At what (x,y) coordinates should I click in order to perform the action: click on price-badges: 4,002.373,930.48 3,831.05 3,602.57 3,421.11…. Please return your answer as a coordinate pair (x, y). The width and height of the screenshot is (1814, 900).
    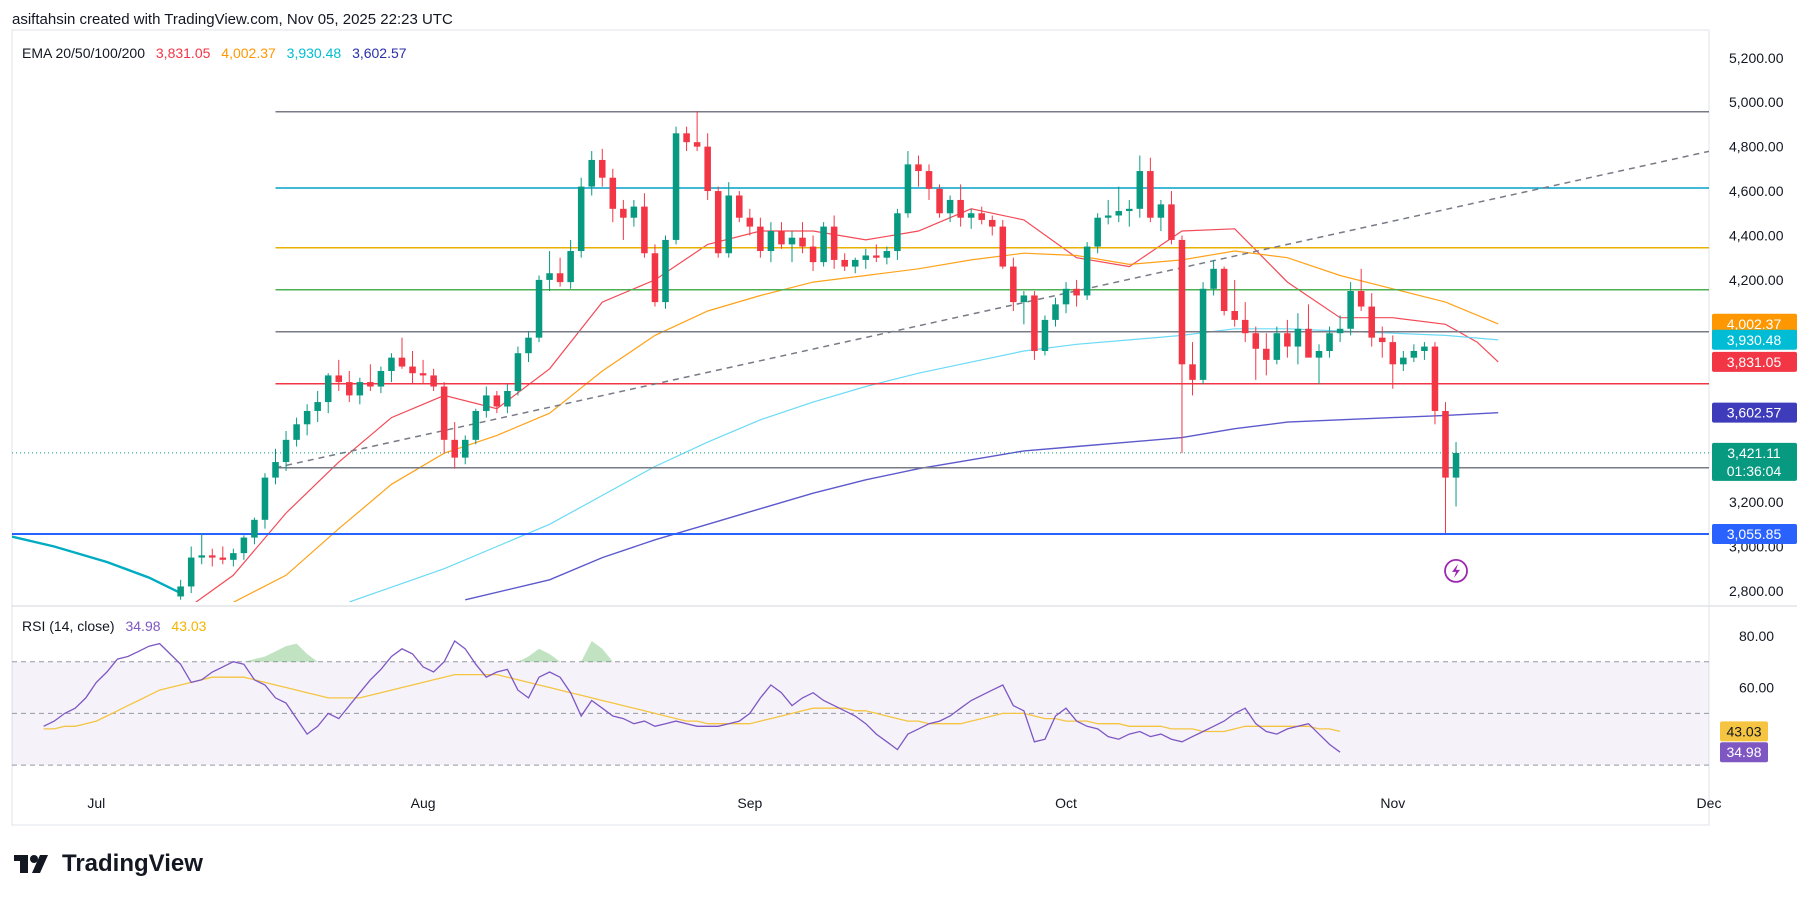
    Looking at the image, I should click on (1754, 538).